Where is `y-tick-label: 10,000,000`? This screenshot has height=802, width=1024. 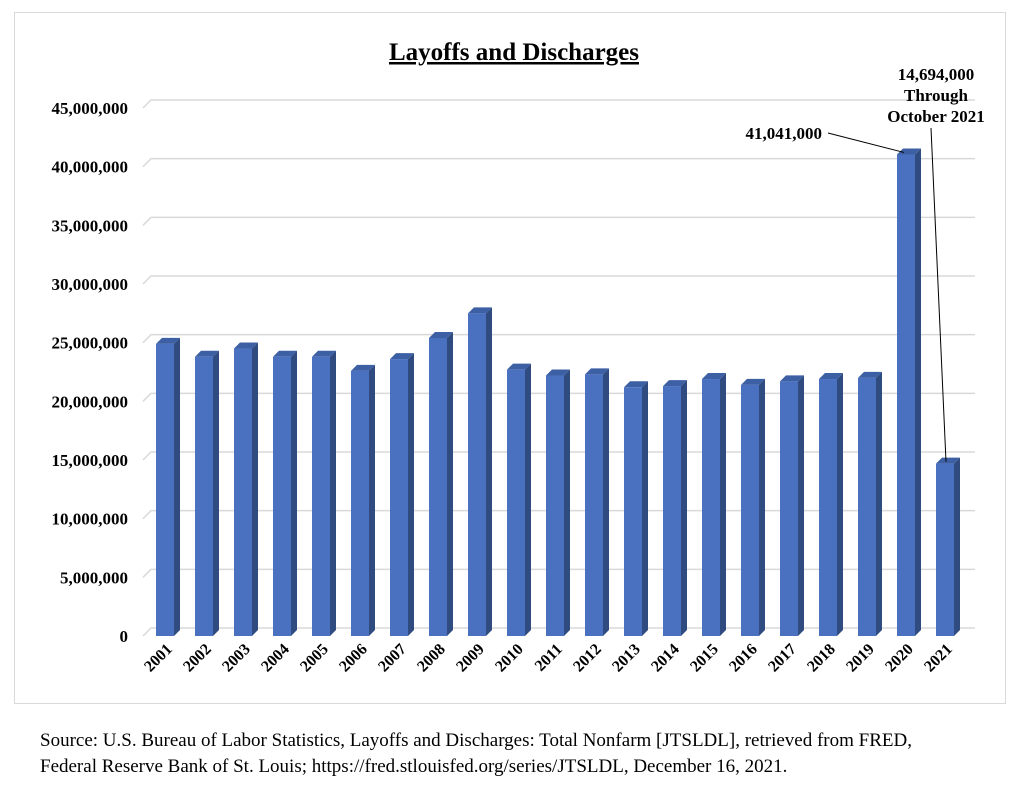
y-tick-label: 10,000,000 is located at coordinates (90, 519).